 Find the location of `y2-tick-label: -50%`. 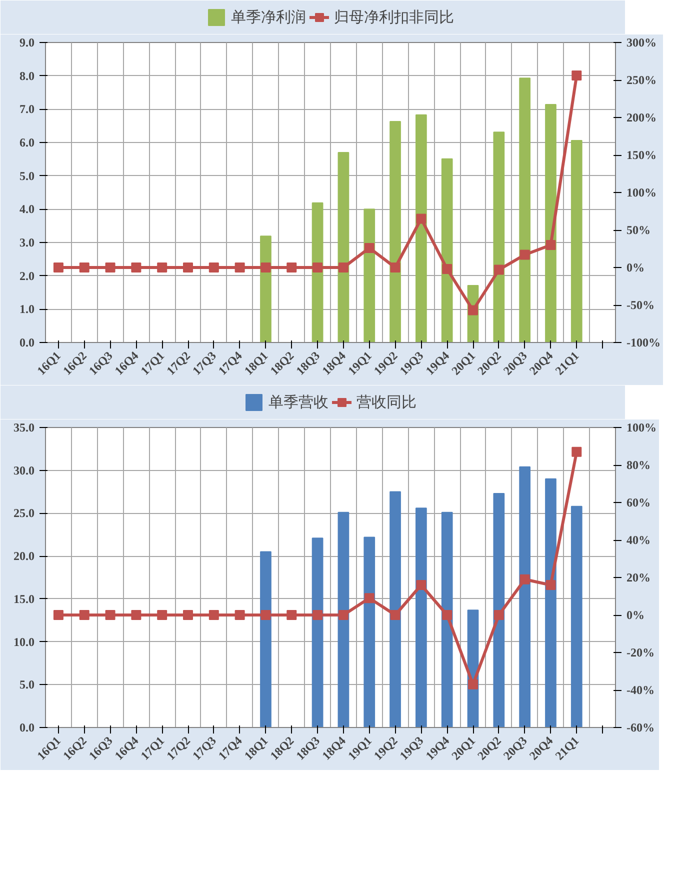

y2-tick-label: -50% is located at coordinates (640, 305).